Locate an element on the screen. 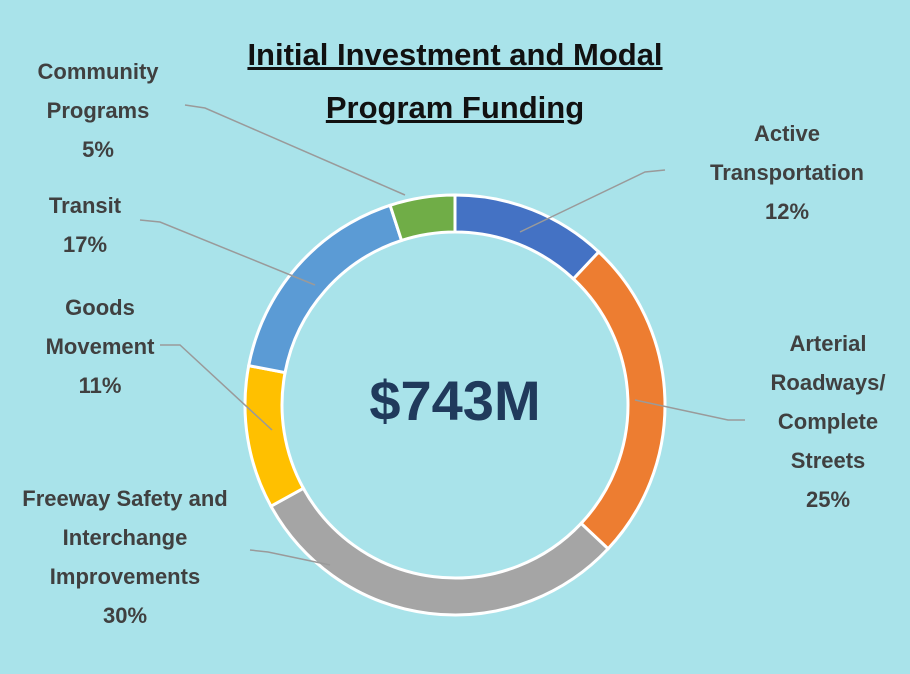  slice-label: Goods Movement 11% is located at coordinates (100, 346).